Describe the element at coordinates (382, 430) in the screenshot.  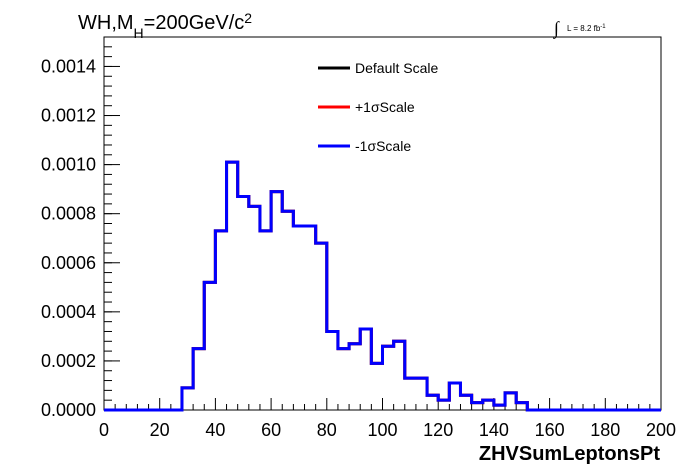
I see `x-tick-label: 100` at that location.